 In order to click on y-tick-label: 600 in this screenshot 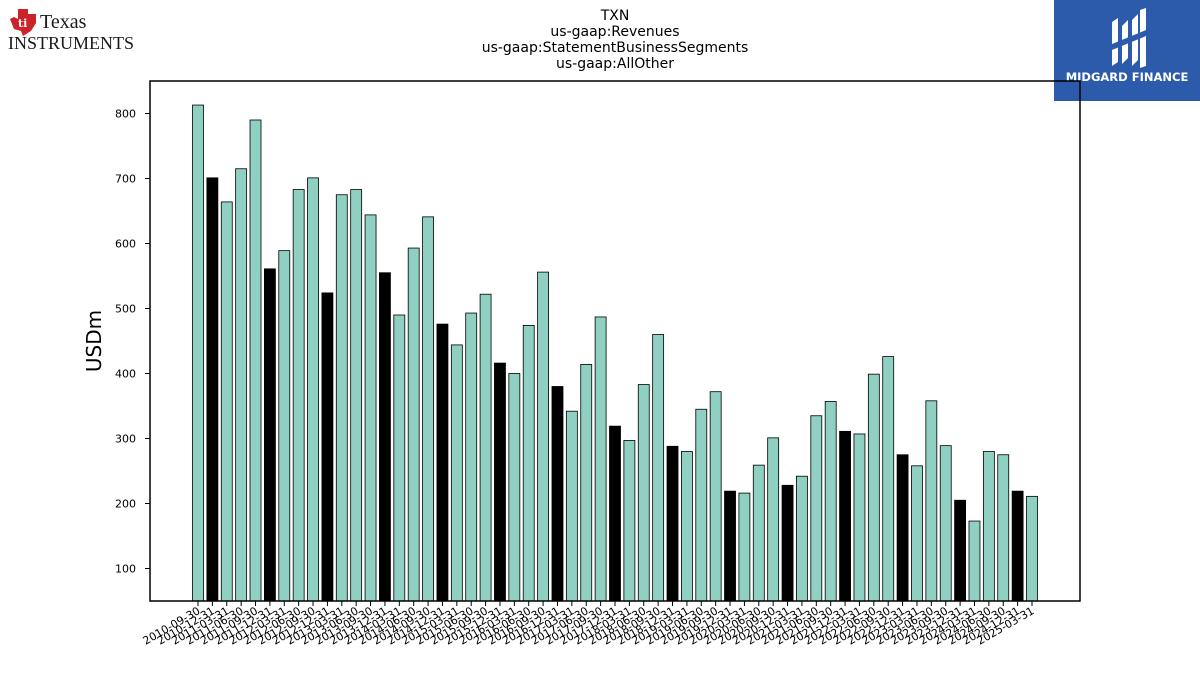, I will do `click(125, 244)`.